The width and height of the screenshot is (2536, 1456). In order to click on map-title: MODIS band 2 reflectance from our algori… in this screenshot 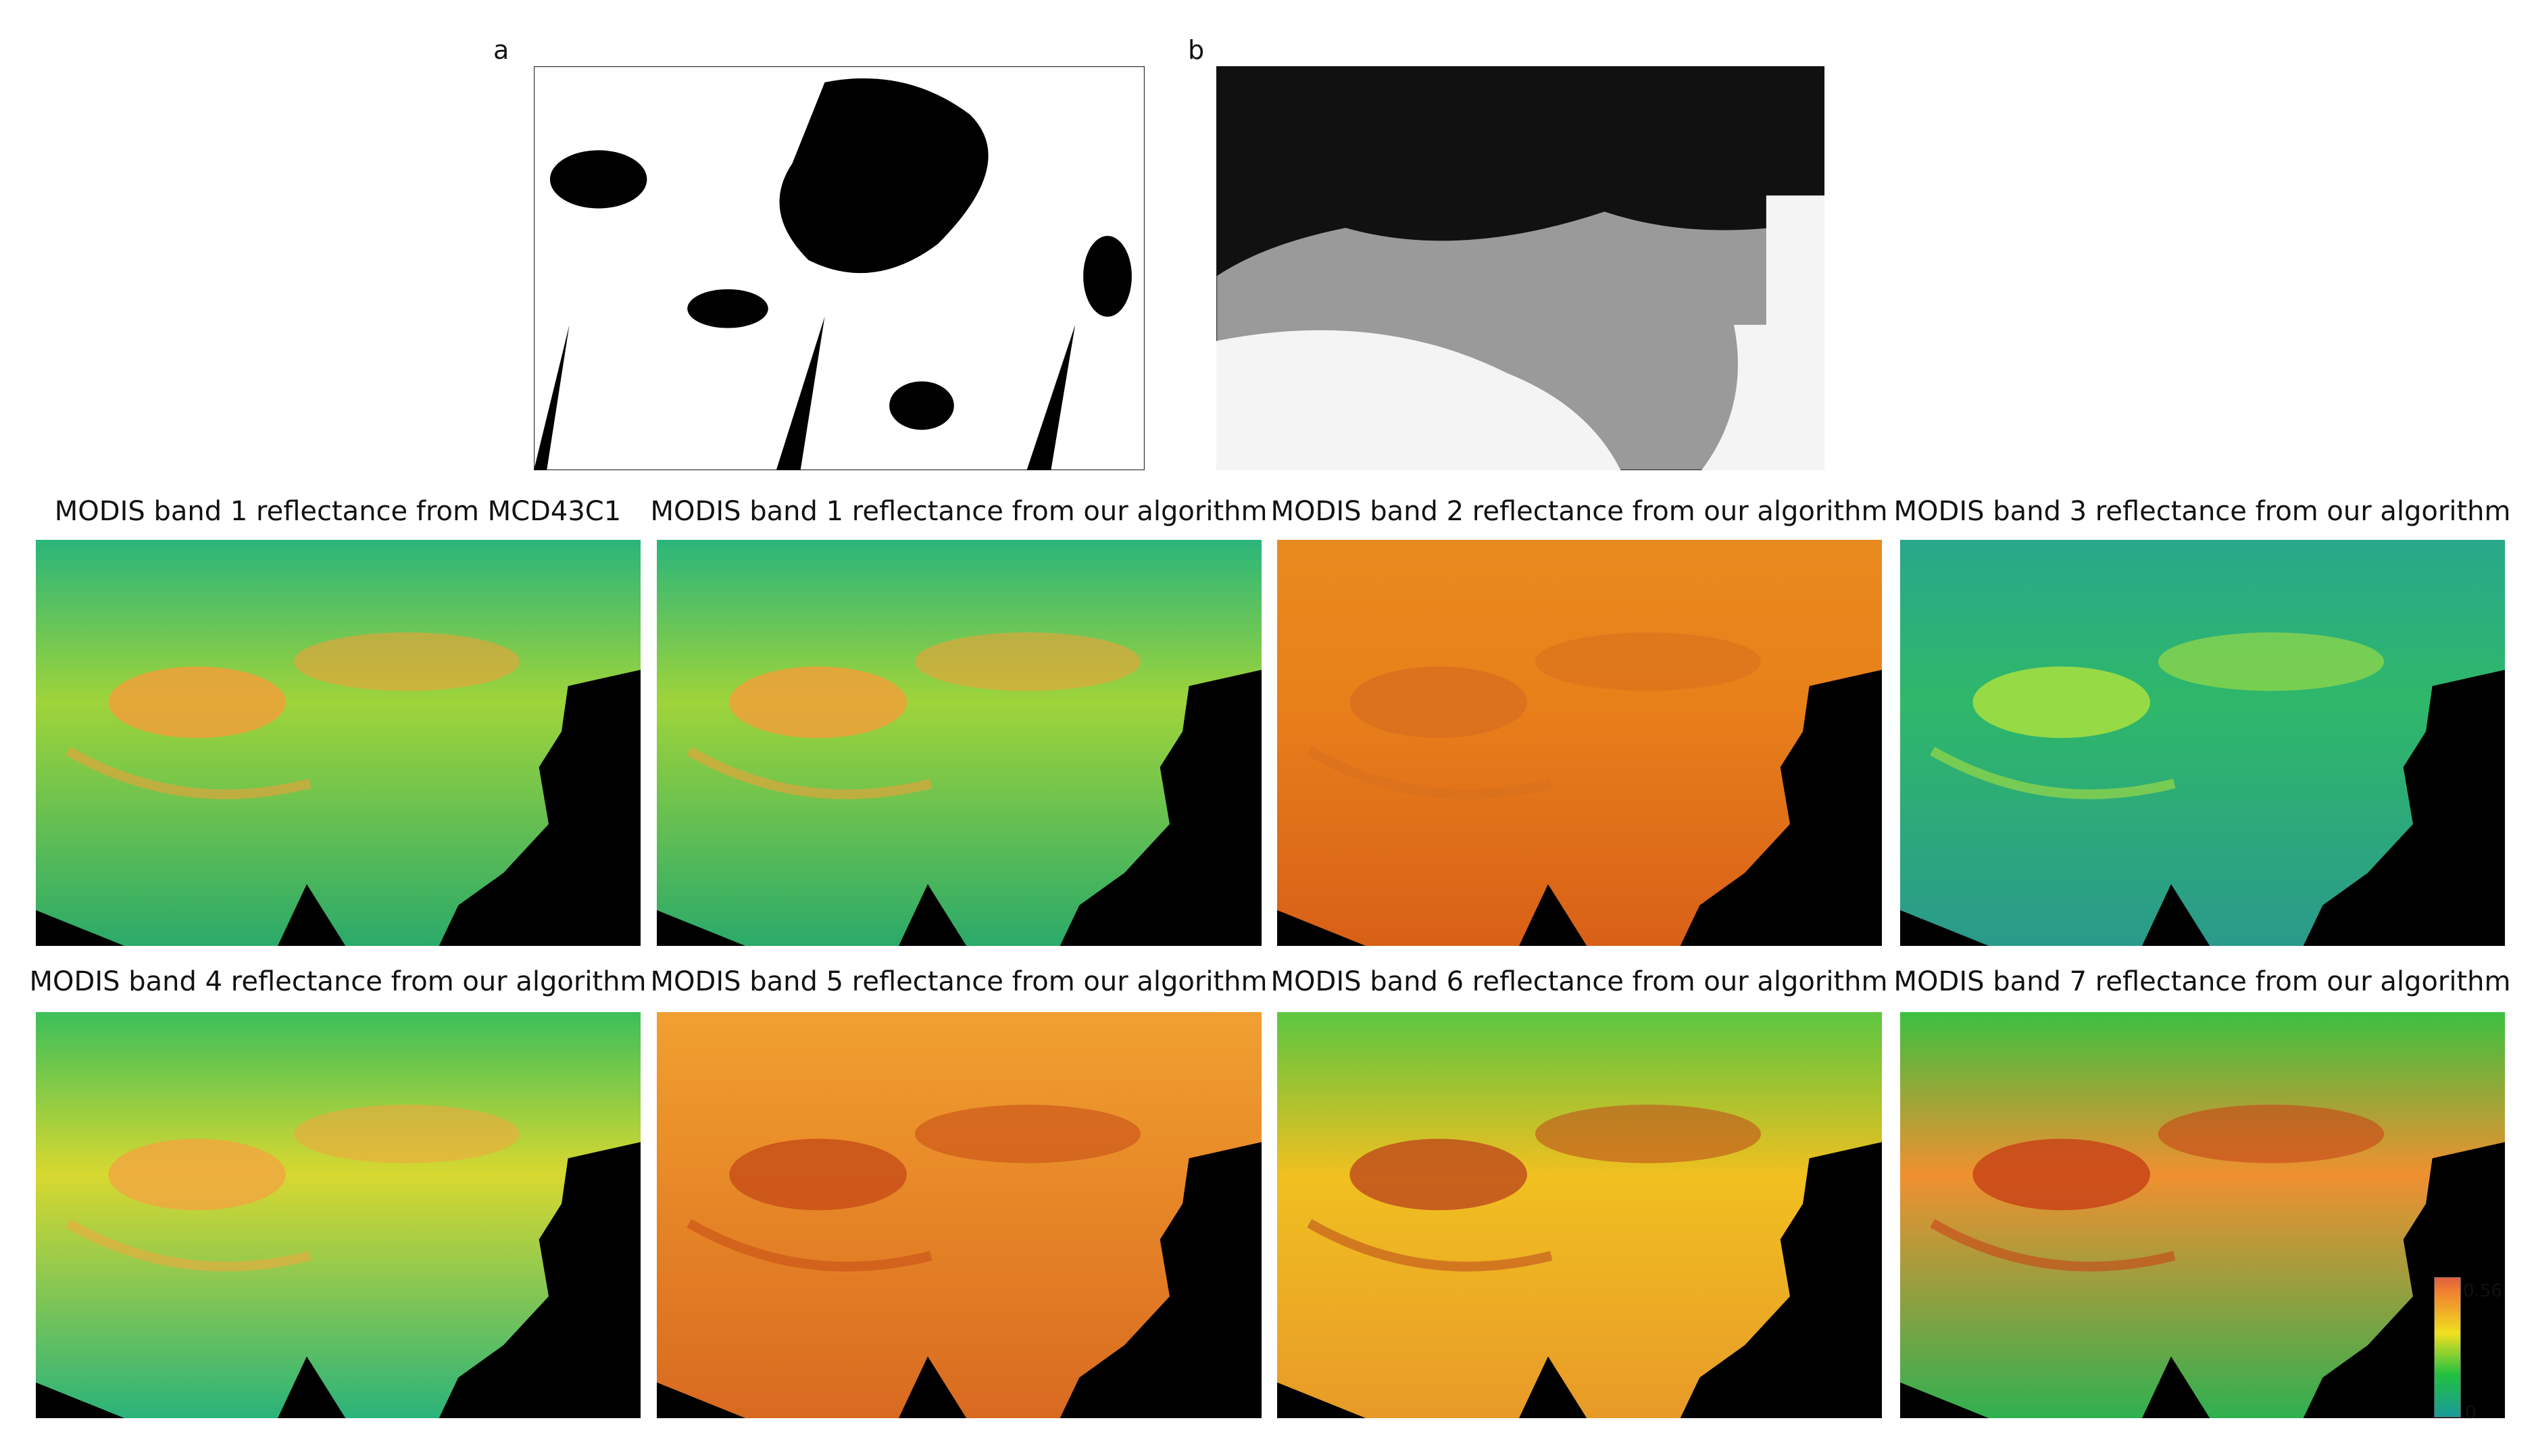, I will do `click(1579, 511)`.